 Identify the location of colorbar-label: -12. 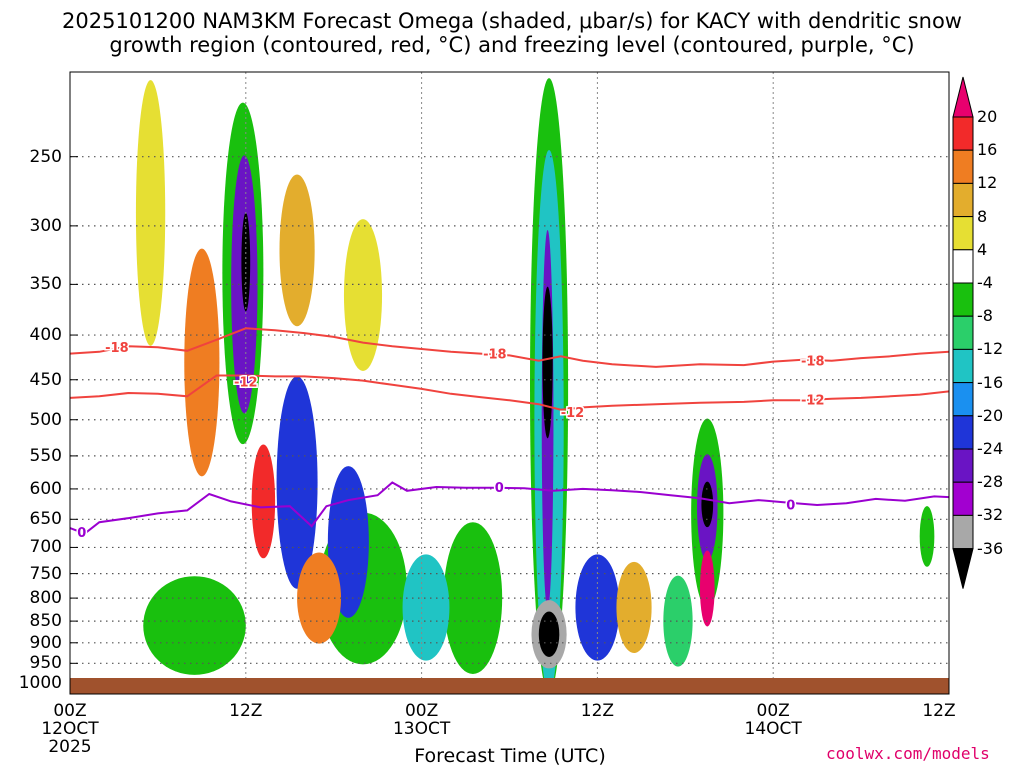
(990, 349).